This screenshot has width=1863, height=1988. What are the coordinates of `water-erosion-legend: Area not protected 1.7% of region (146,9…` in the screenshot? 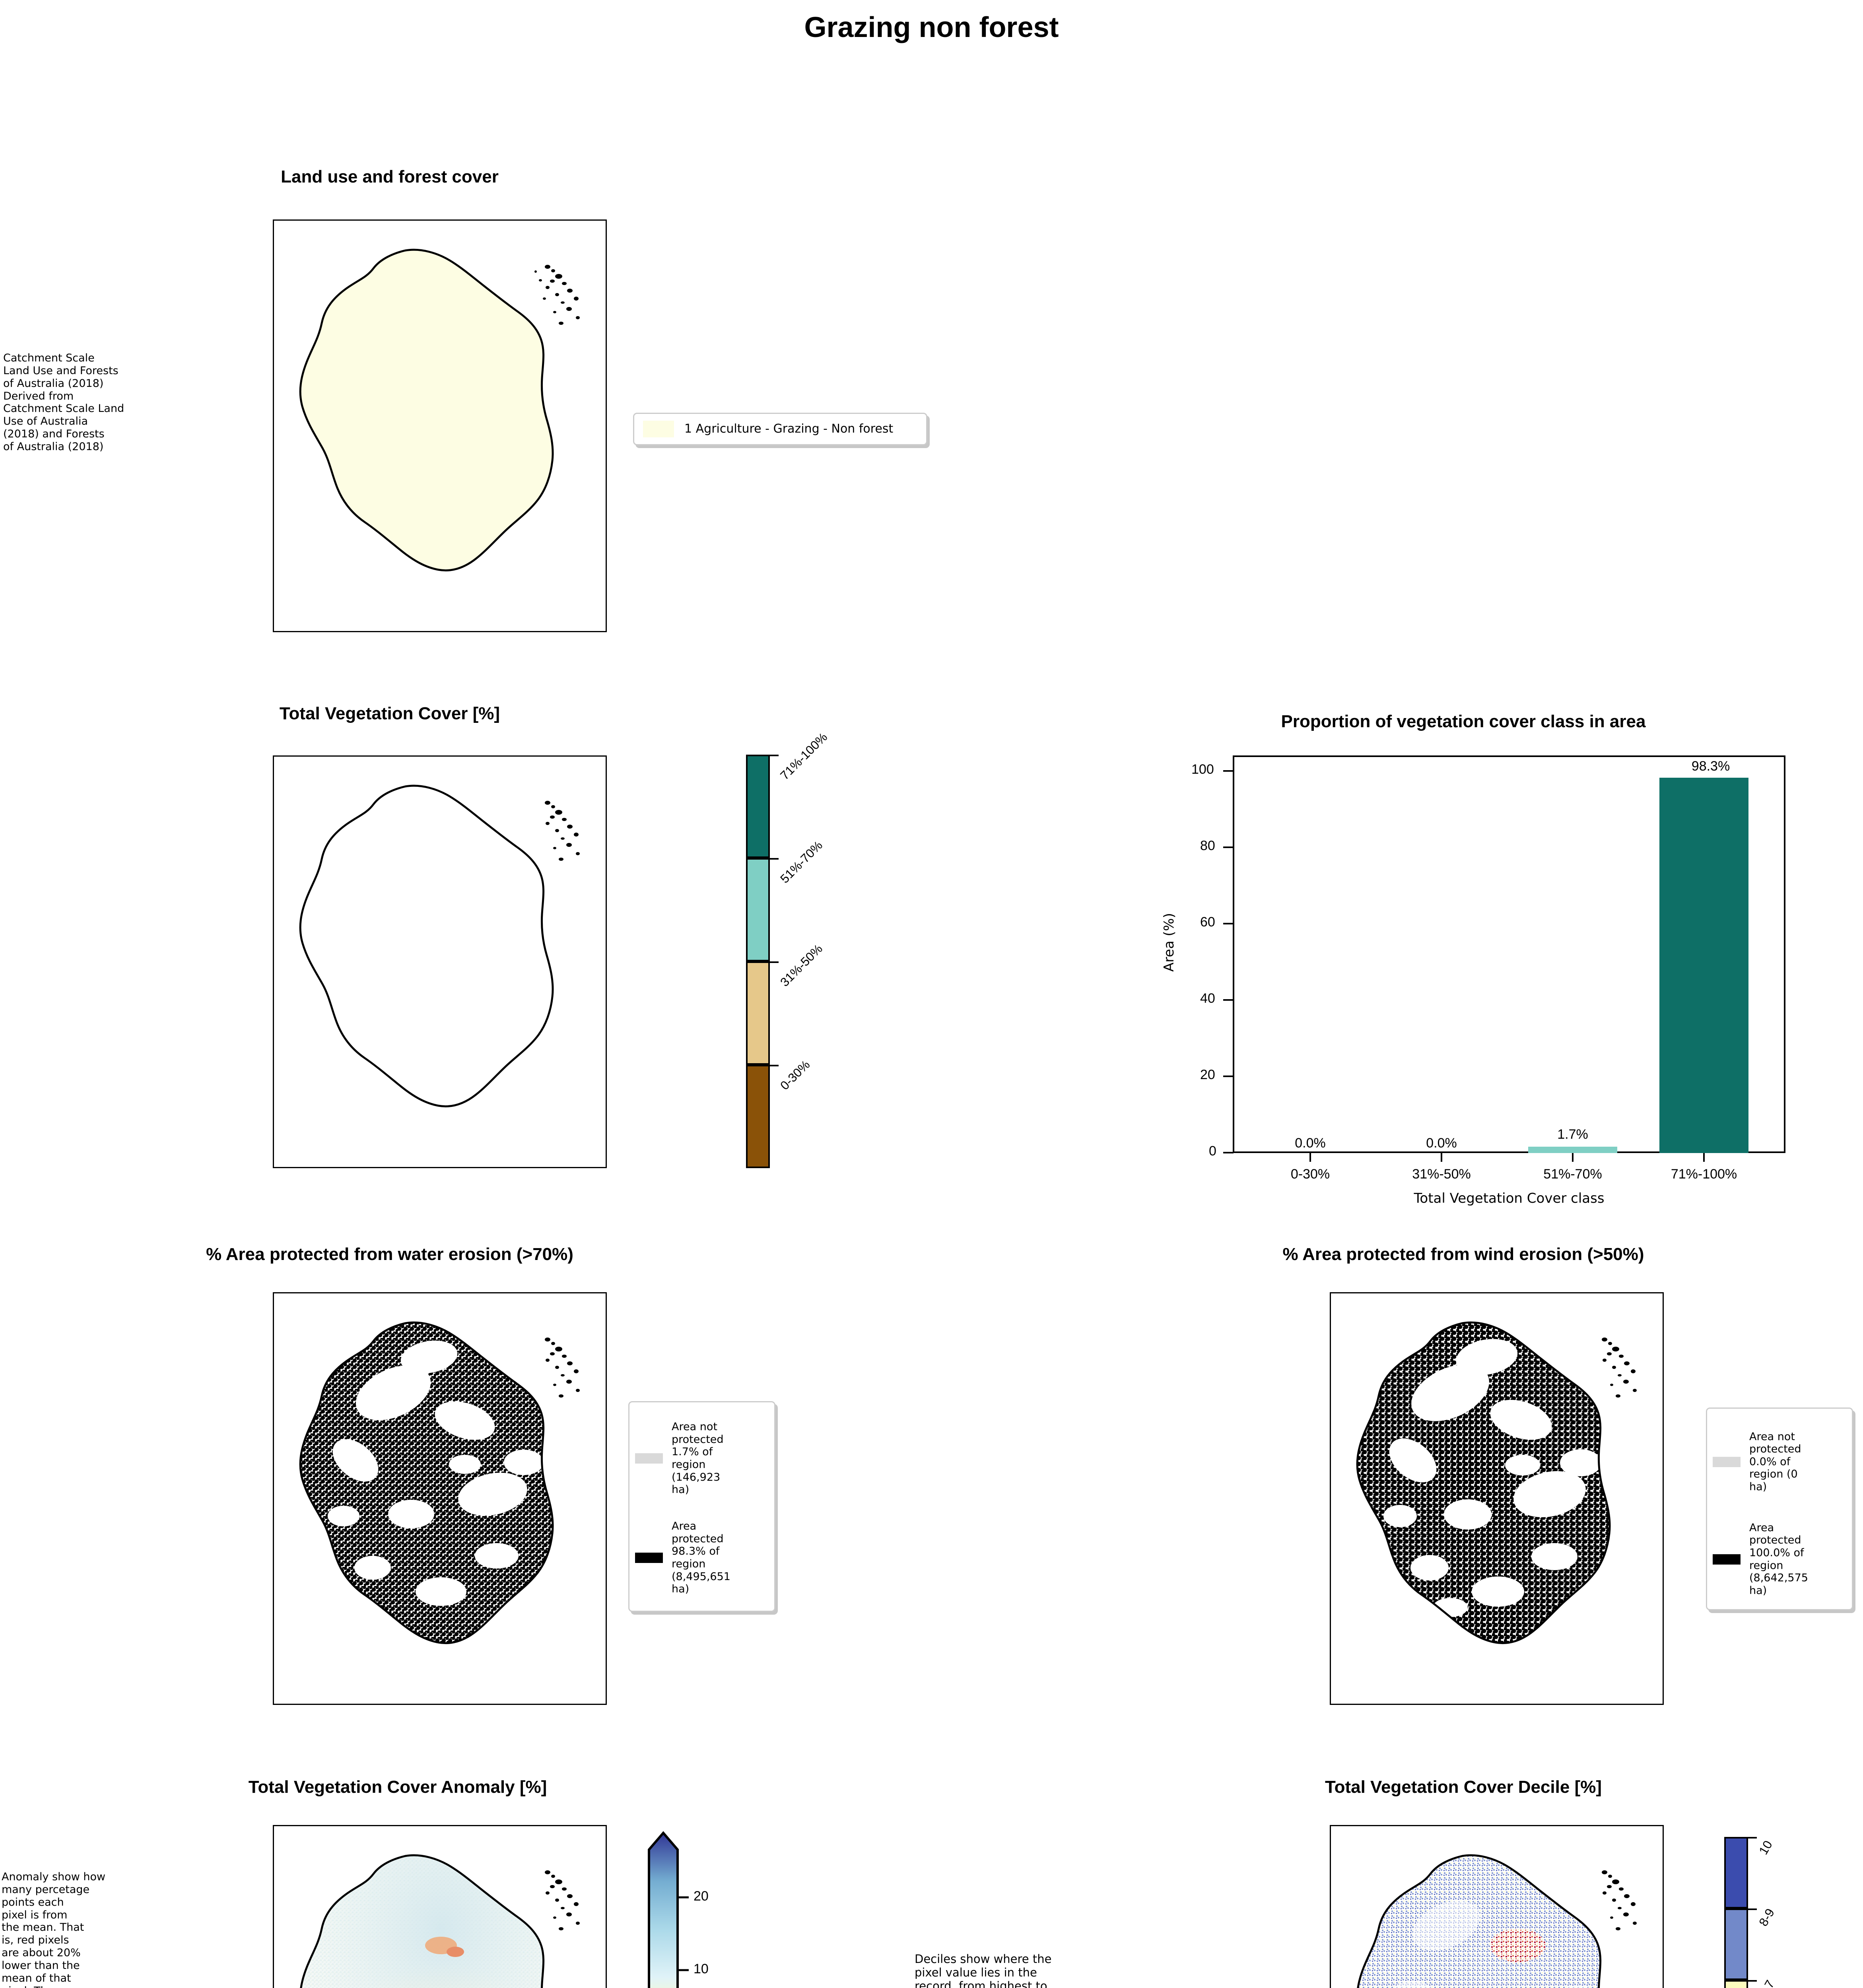 It's located at (701, 1506).